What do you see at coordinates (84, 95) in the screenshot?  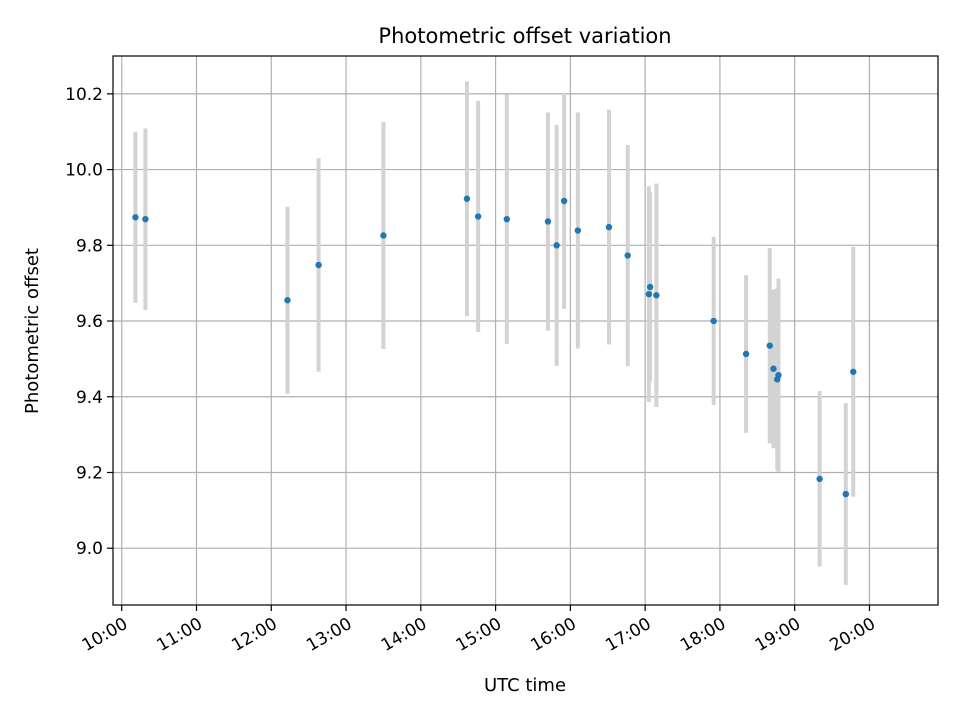 I see `y-tick-label: 10.2` at bounding box center [84, 95].